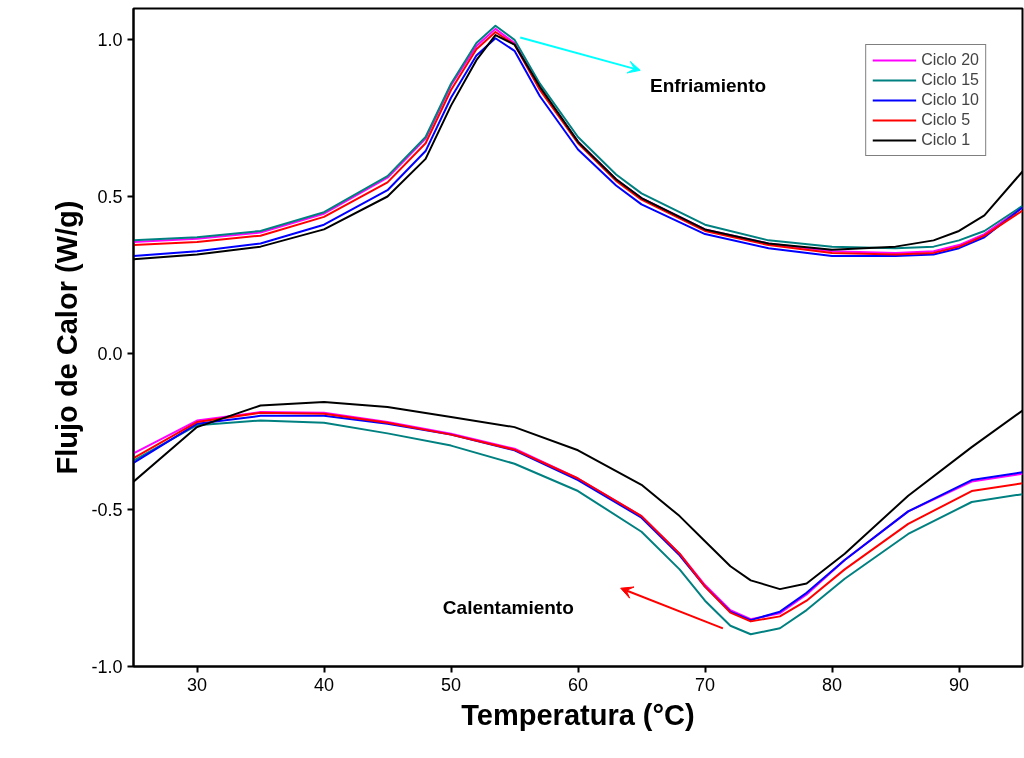 The width and height of the screenshot is (1024, 758). What do you see at coordinates (324, 684) in the screenshot?
I see `x-tick-label: 40` at bounding box center [324, 684].